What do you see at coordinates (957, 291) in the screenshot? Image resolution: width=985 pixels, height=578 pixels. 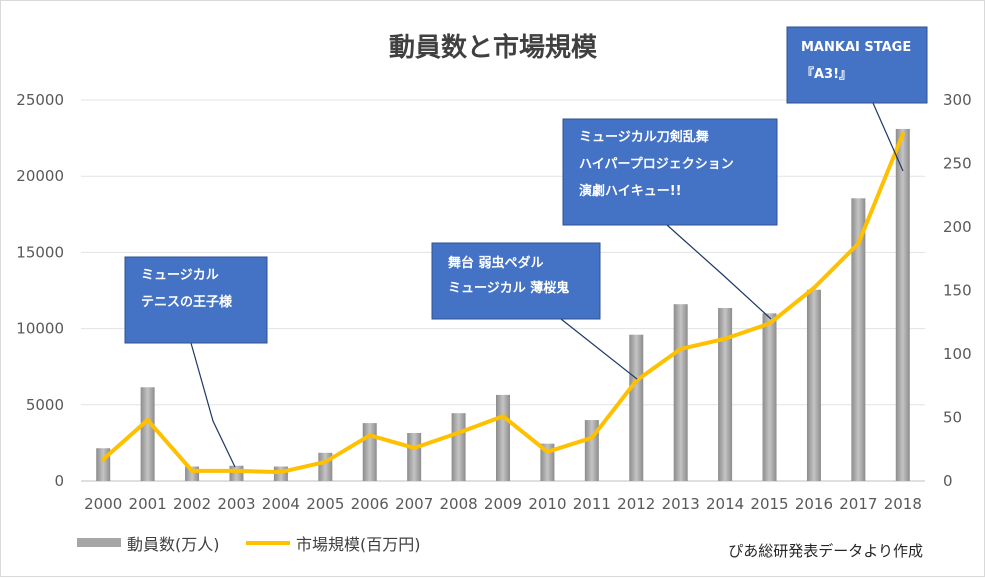 I see `y-right-tick-label: 150` at bounding box center [957, 291].